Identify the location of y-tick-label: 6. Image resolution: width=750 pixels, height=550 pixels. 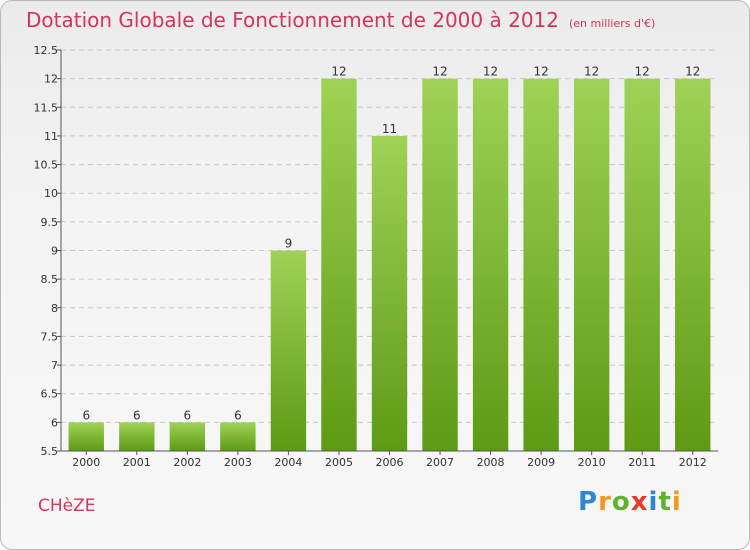
(54, 422).